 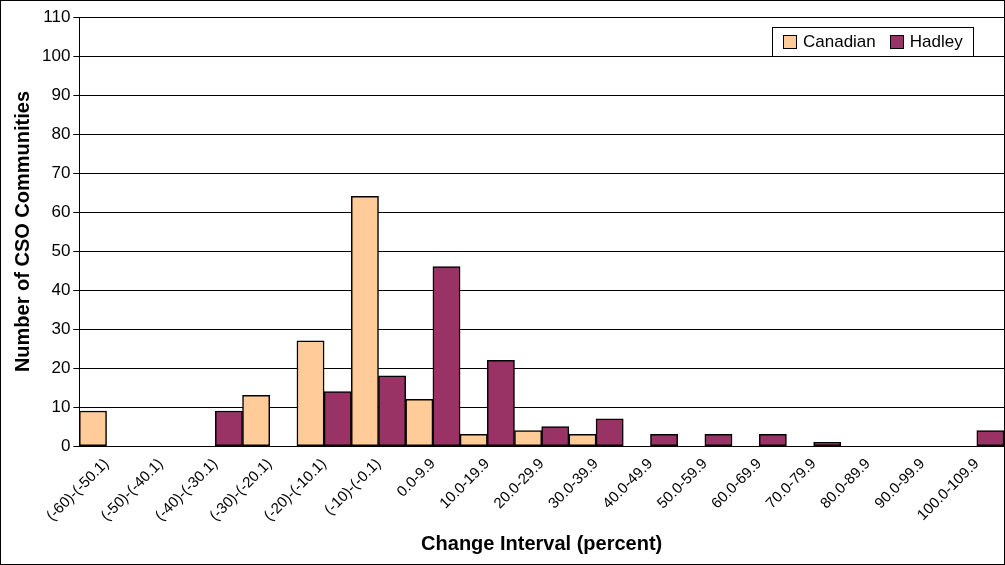 What do you see at coordinates (61, 211) in the screenshot?
I see `y-tick-label: 60` at bounding box center [61, 211].